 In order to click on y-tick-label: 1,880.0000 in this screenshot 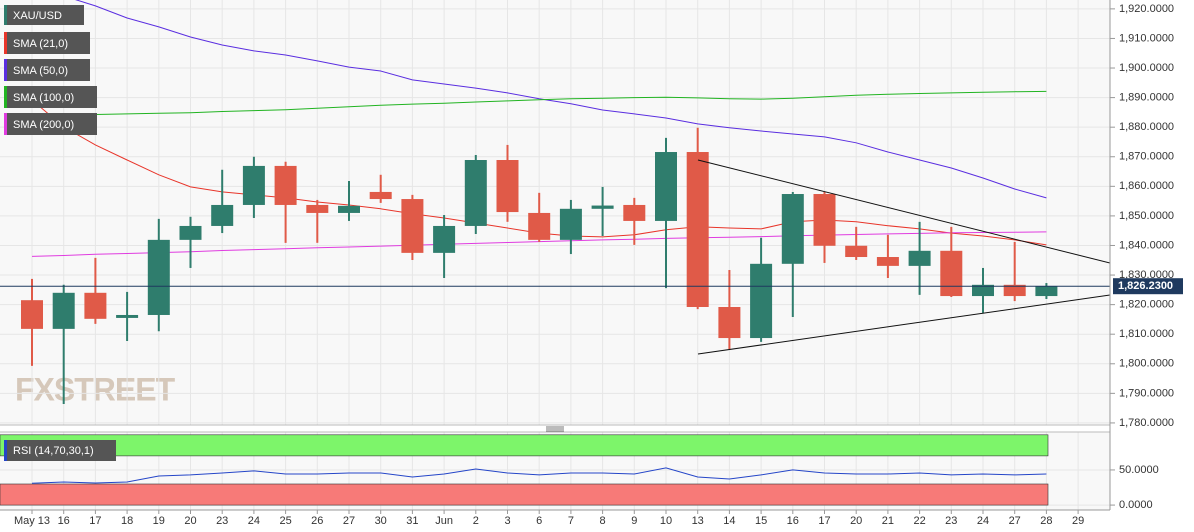, I will do `click(1146, 127)`.